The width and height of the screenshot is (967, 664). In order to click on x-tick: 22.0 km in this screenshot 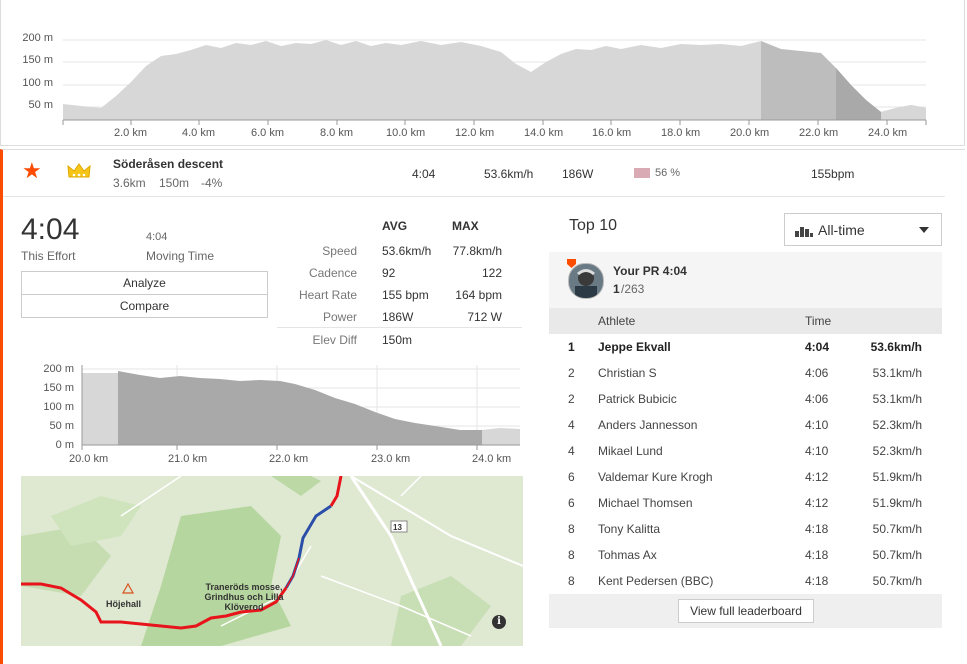, I will do `click(819, 133)`.